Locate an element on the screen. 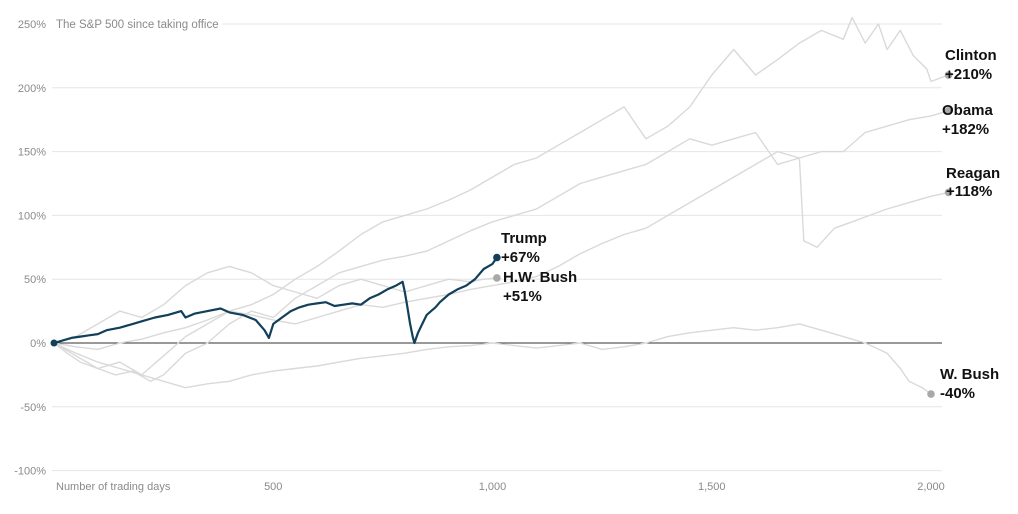 This screenshot has height=514, width=1018. x-tick-label: 500 is located at coordinates (273, 487).